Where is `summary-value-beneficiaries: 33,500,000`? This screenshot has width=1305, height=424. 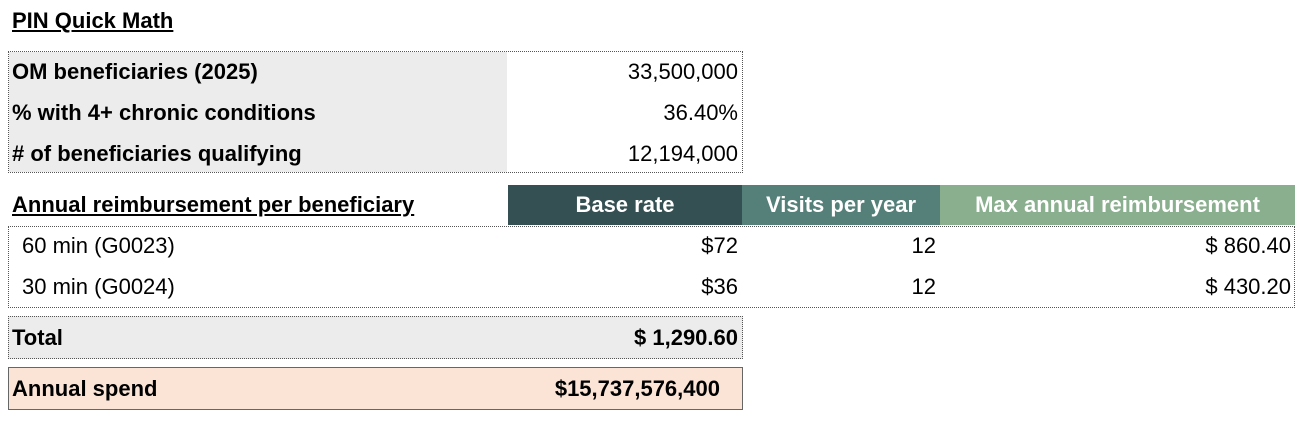
summary-value-beneficiaries: 33,500,000 is located at coordinates (682, 71).